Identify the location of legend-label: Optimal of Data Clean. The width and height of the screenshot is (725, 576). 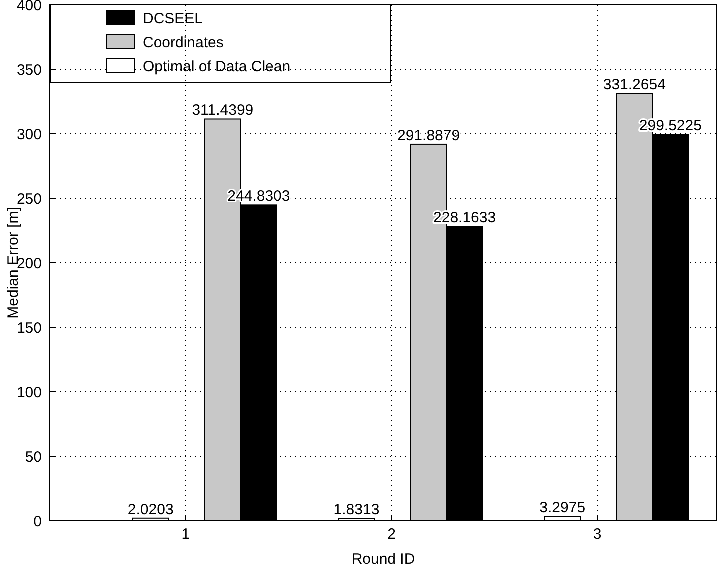
(217, 67).